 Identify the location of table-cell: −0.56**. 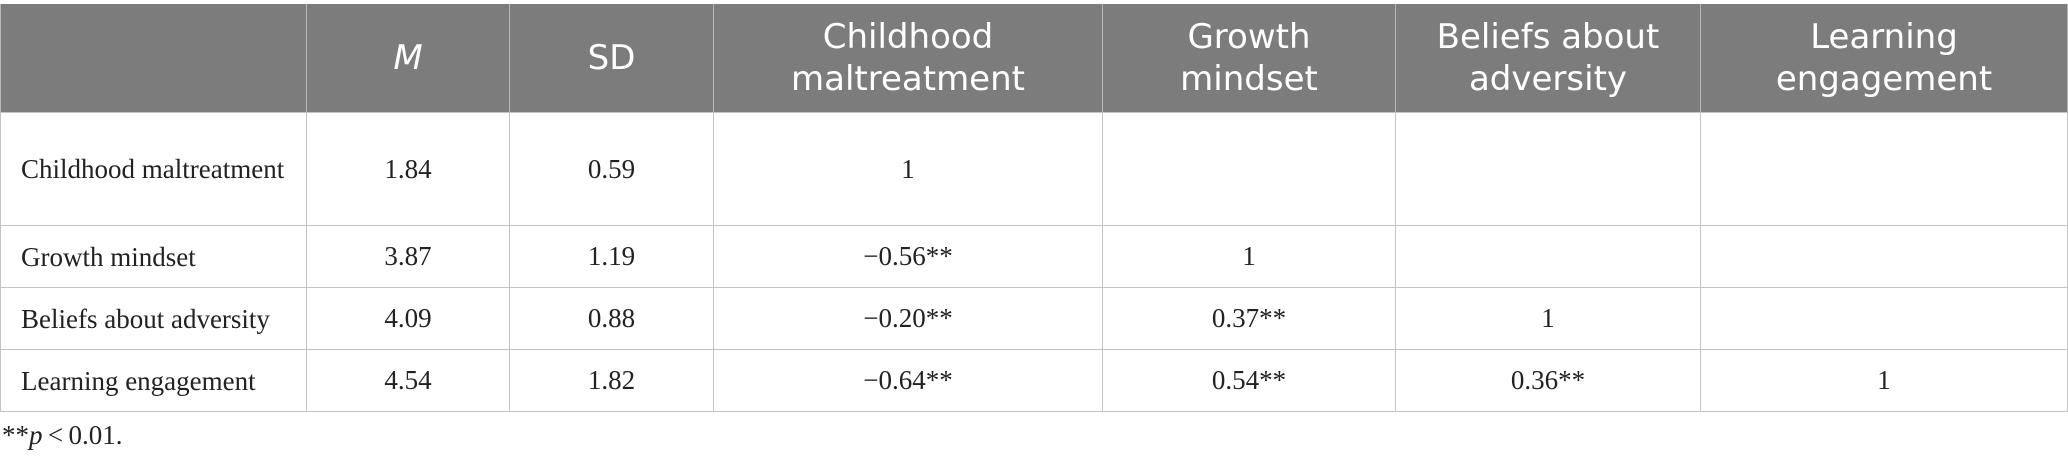
(908, 256).